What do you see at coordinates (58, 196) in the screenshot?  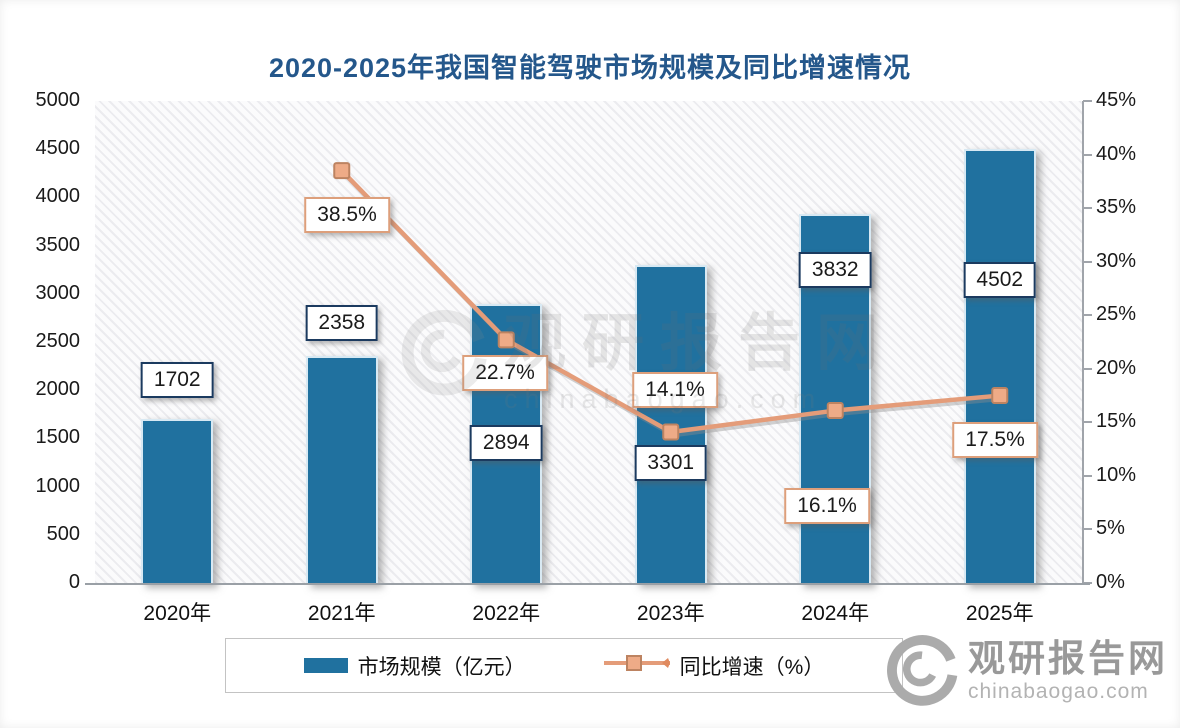 I see `left-axis-tick-label: 4000` at bounding box center [58, 196].